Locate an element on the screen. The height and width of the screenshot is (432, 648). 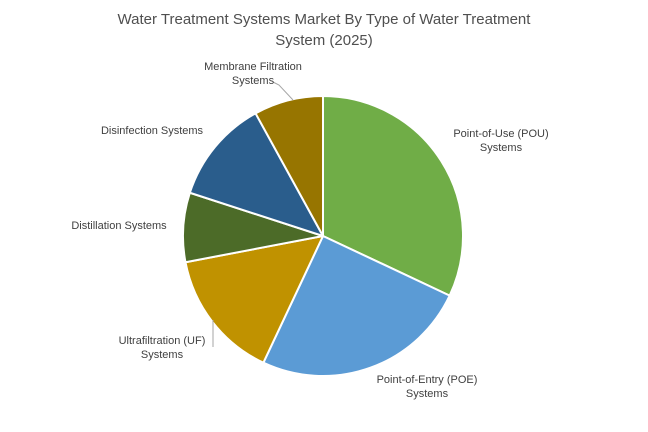
slice-label-point-of-use: Point-of-Use (POU) Systems is located at coordinates (501, 141).